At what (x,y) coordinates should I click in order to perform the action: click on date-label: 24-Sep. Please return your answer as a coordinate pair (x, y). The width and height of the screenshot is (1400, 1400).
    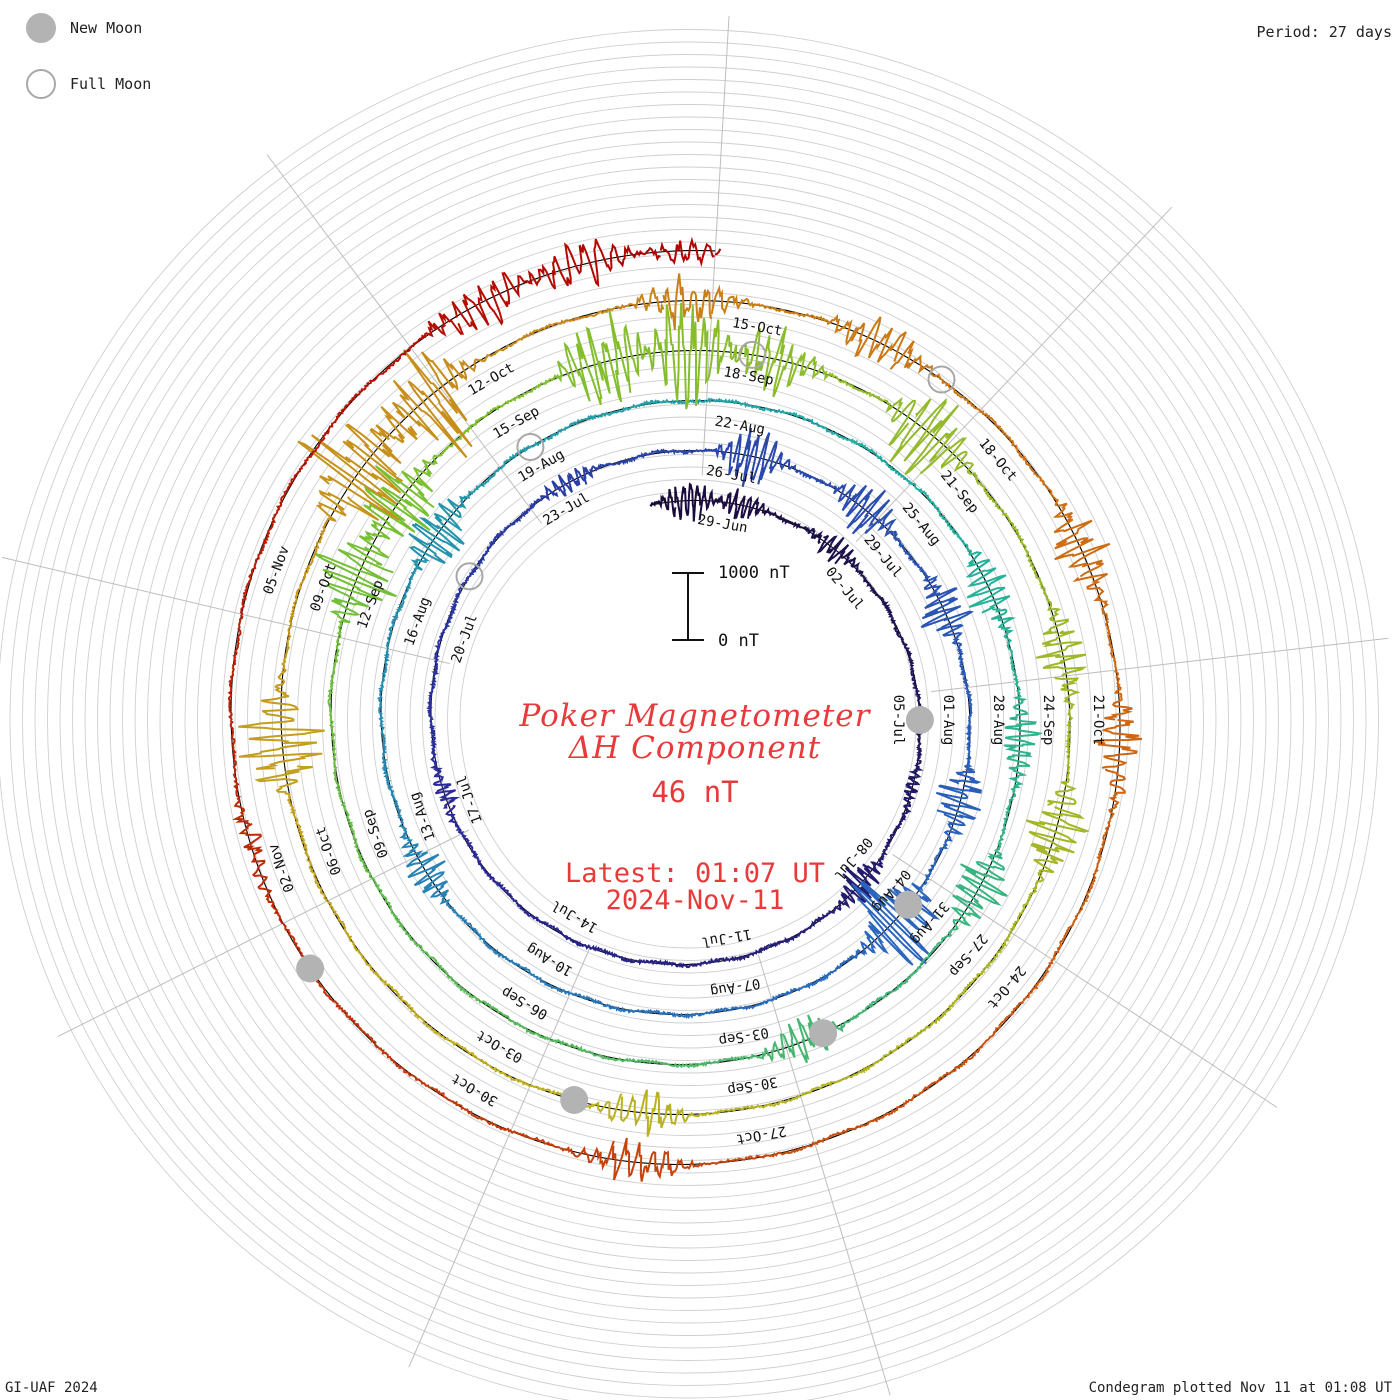
    Looking at the image, I should click on (1048, 720).